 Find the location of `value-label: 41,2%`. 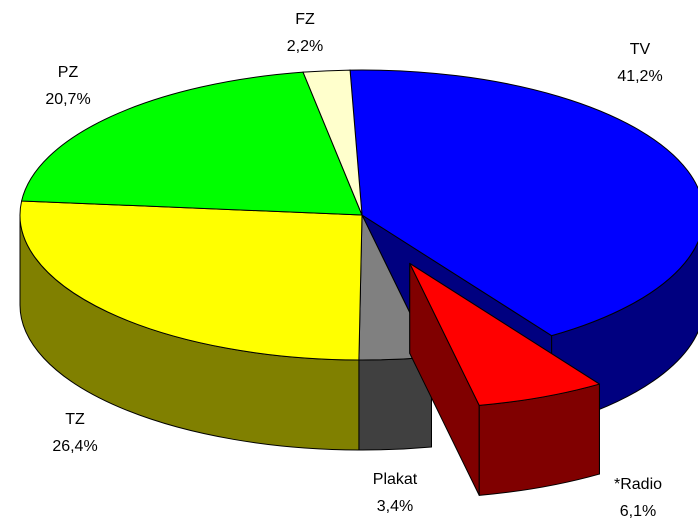

value-label: 41,2% is located at coordinates (639, 76).